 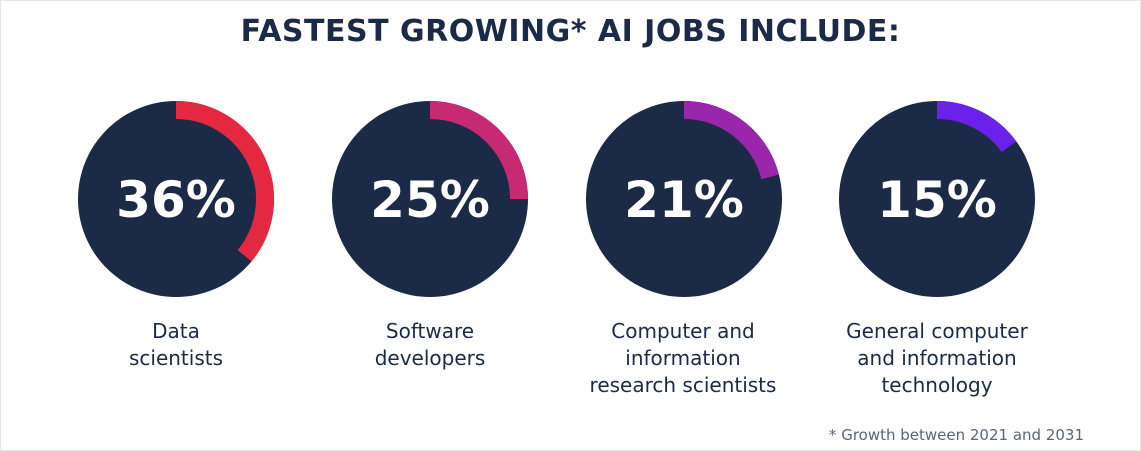 I want to click on value-label-3: 15%, so click(x=937, y=200).